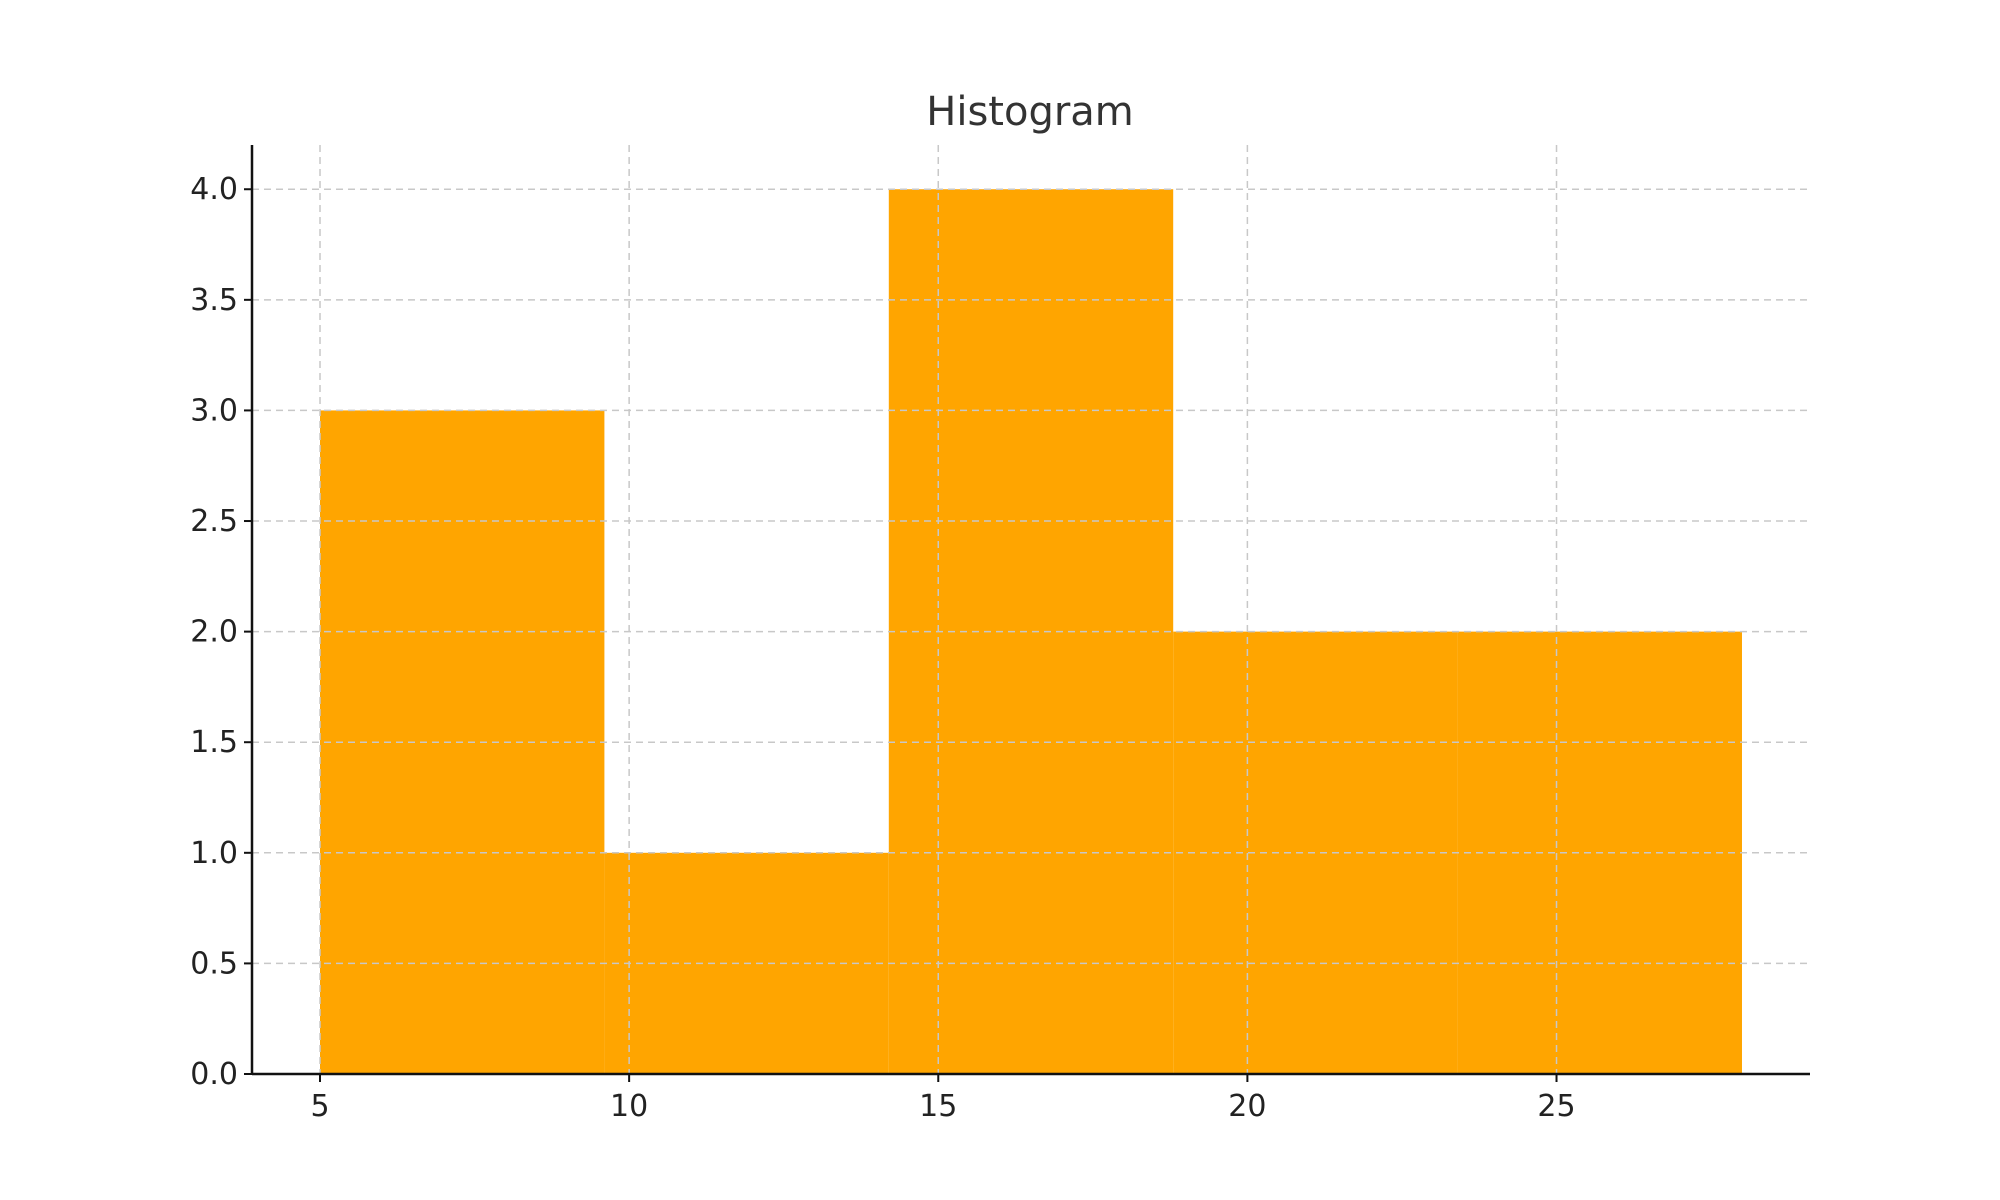 The image size is (2000, 1200). What do you see at coordinates (1030, 112) in the screenshot?
I see `chart-title: Histogram` at bounding box center [1030, 112].